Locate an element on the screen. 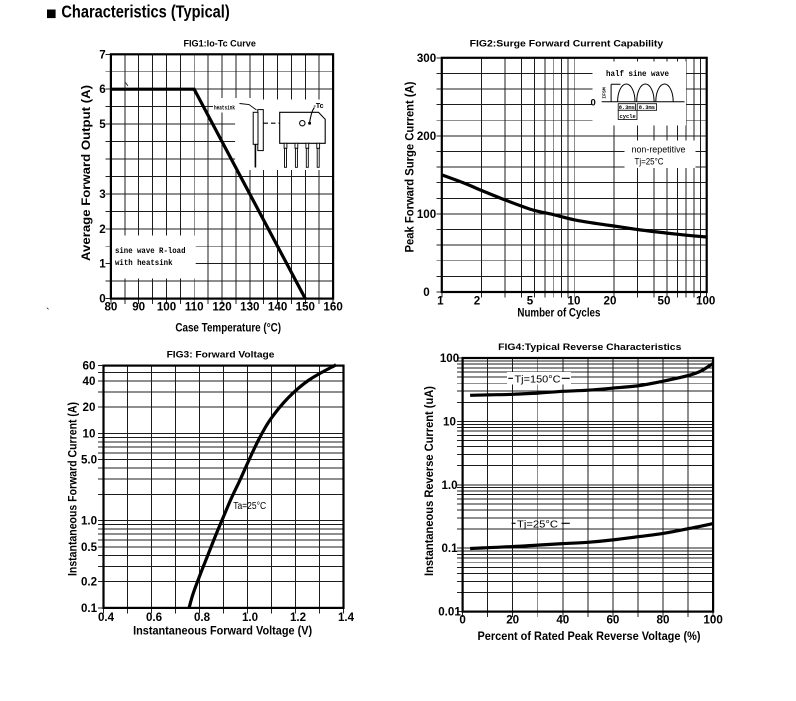 The image size is (796, 701). svg-text: 3 is located at coordinates (102, 194).